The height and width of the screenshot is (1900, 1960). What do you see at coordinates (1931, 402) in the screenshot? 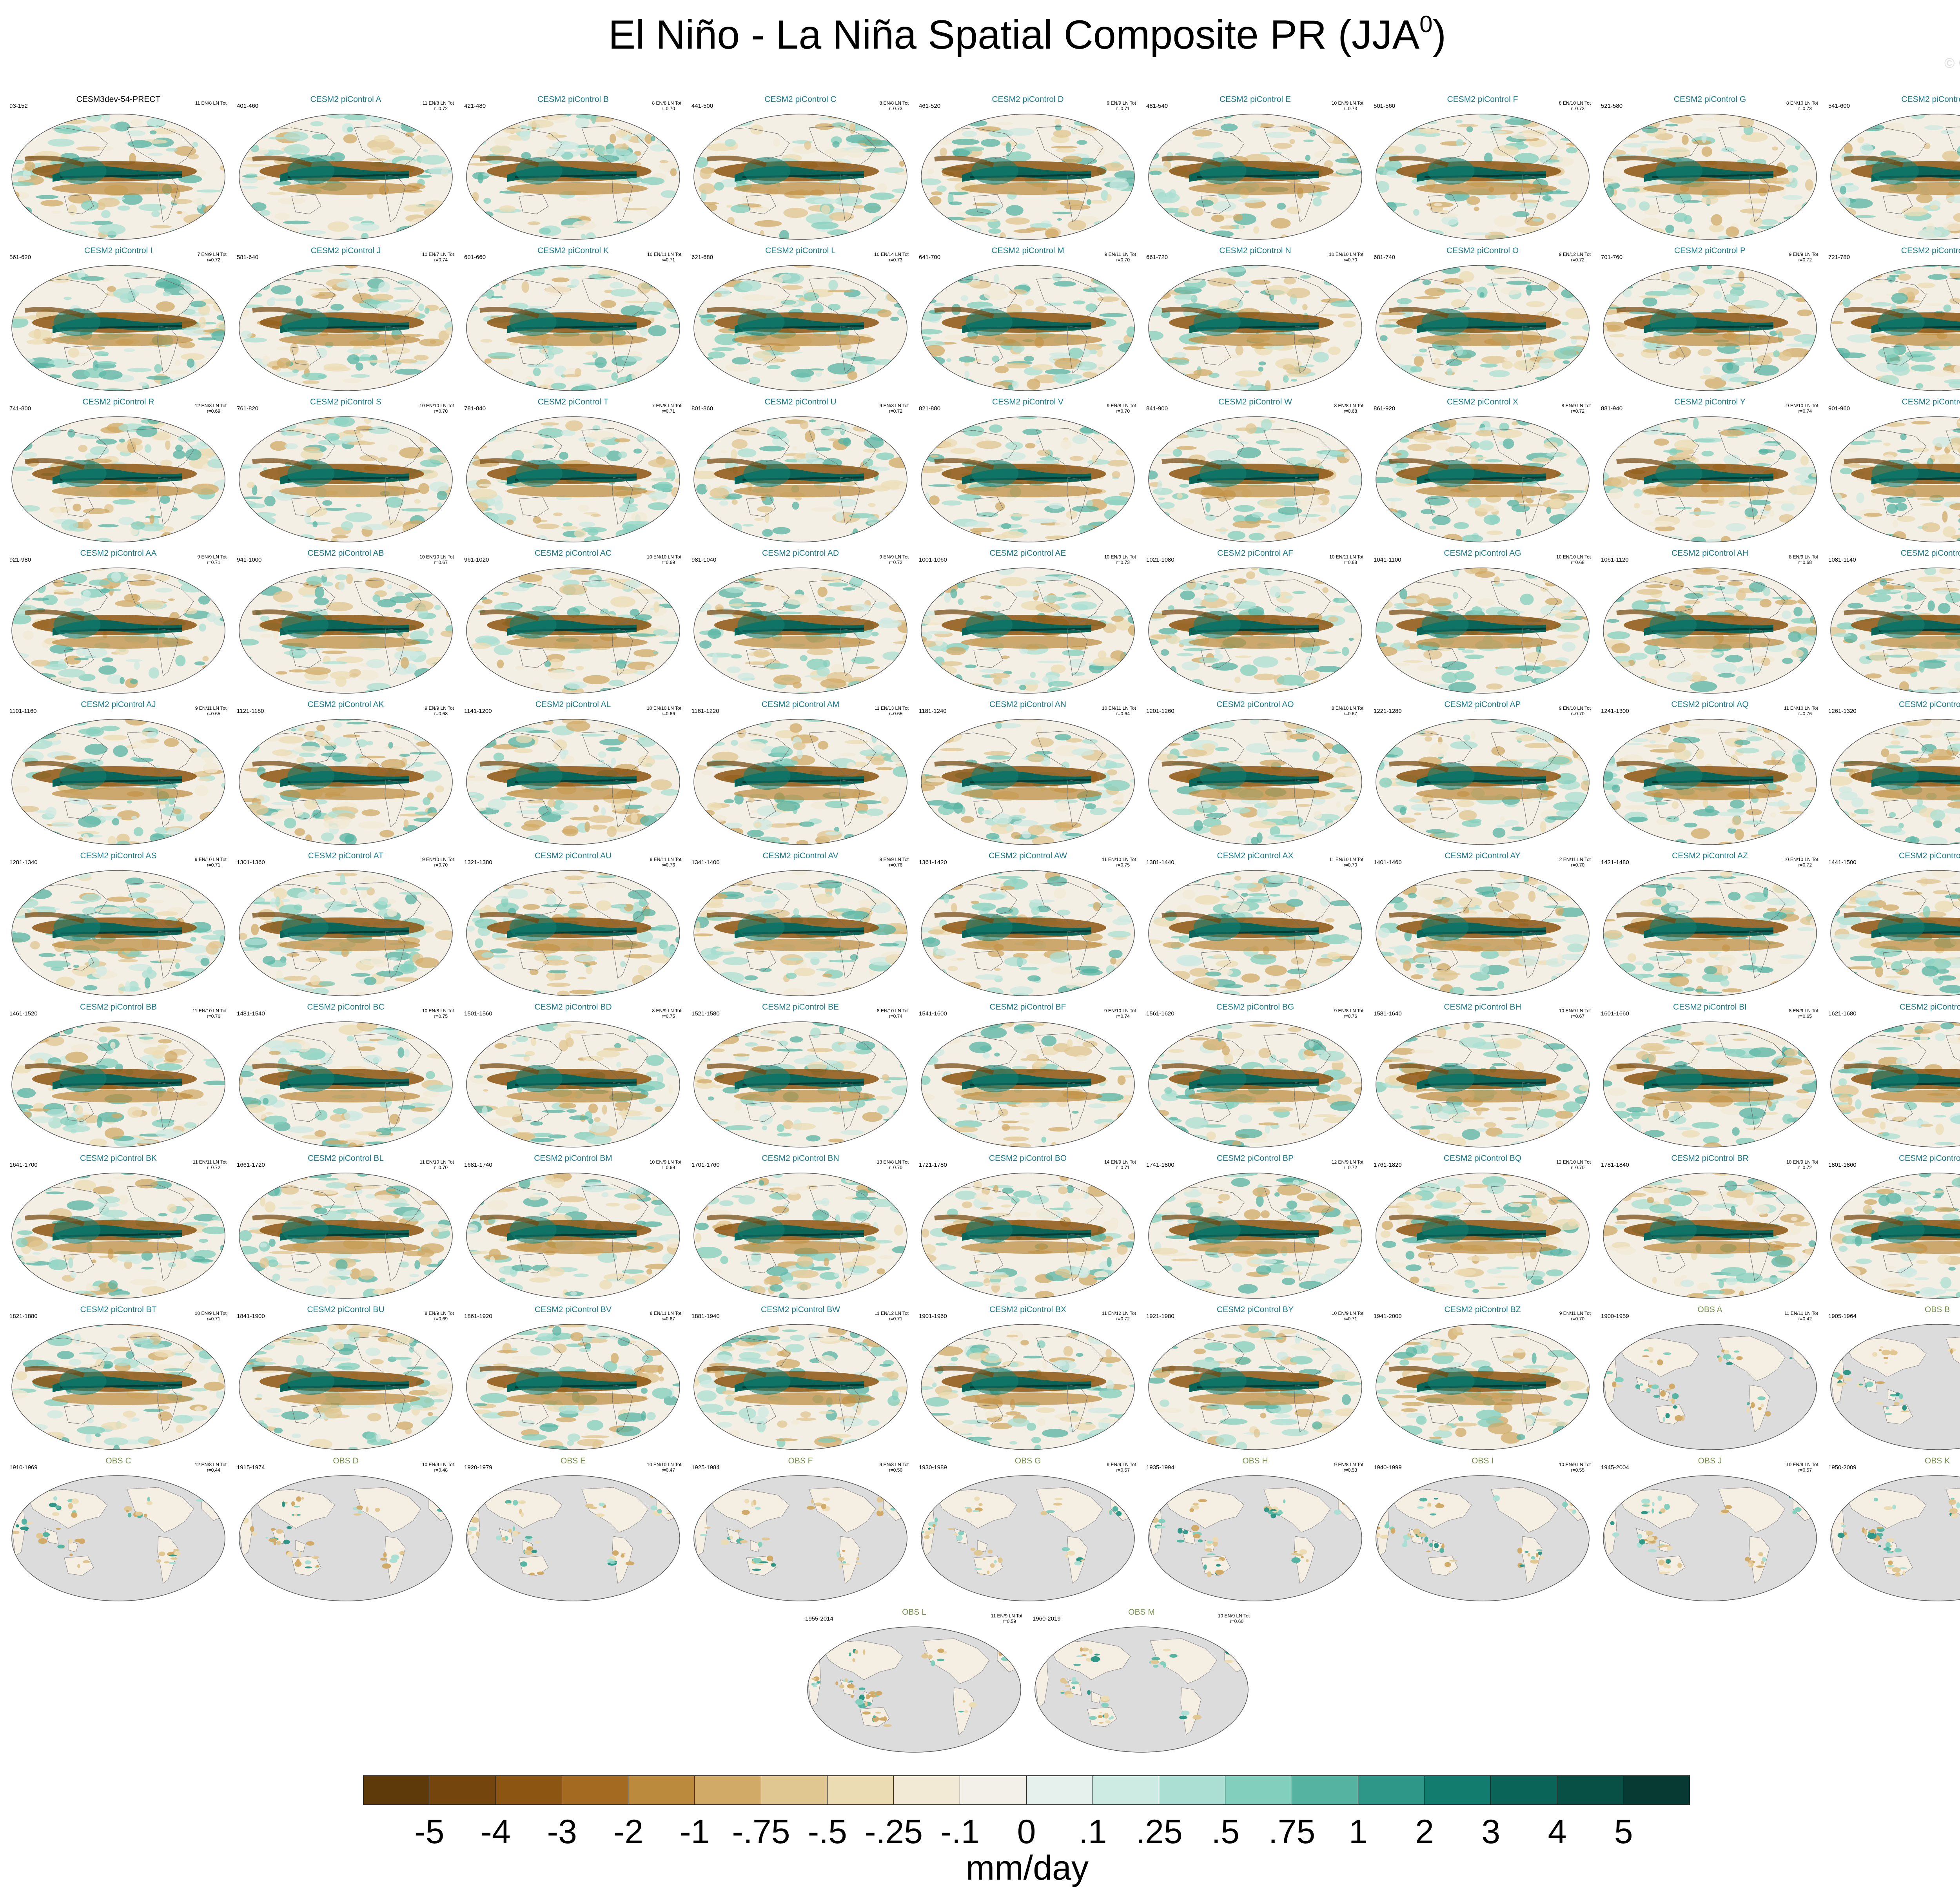
I see `panel-title: CESM2 piControl Z` at bounding box center [1931, 402].